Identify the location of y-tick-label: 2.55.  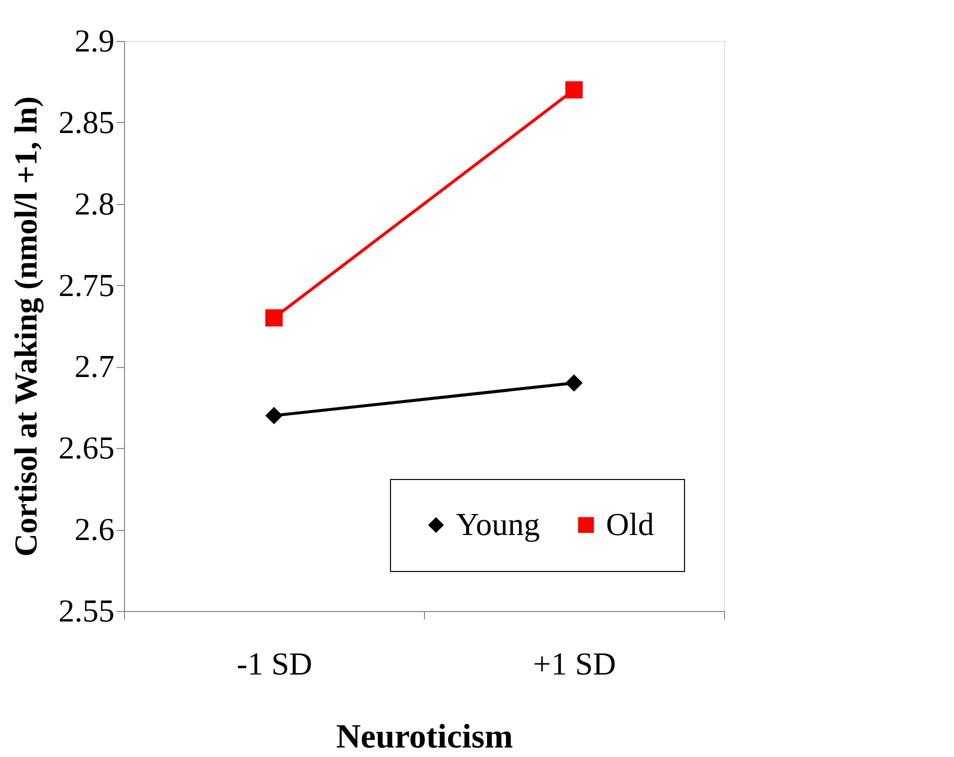
(86, 610).